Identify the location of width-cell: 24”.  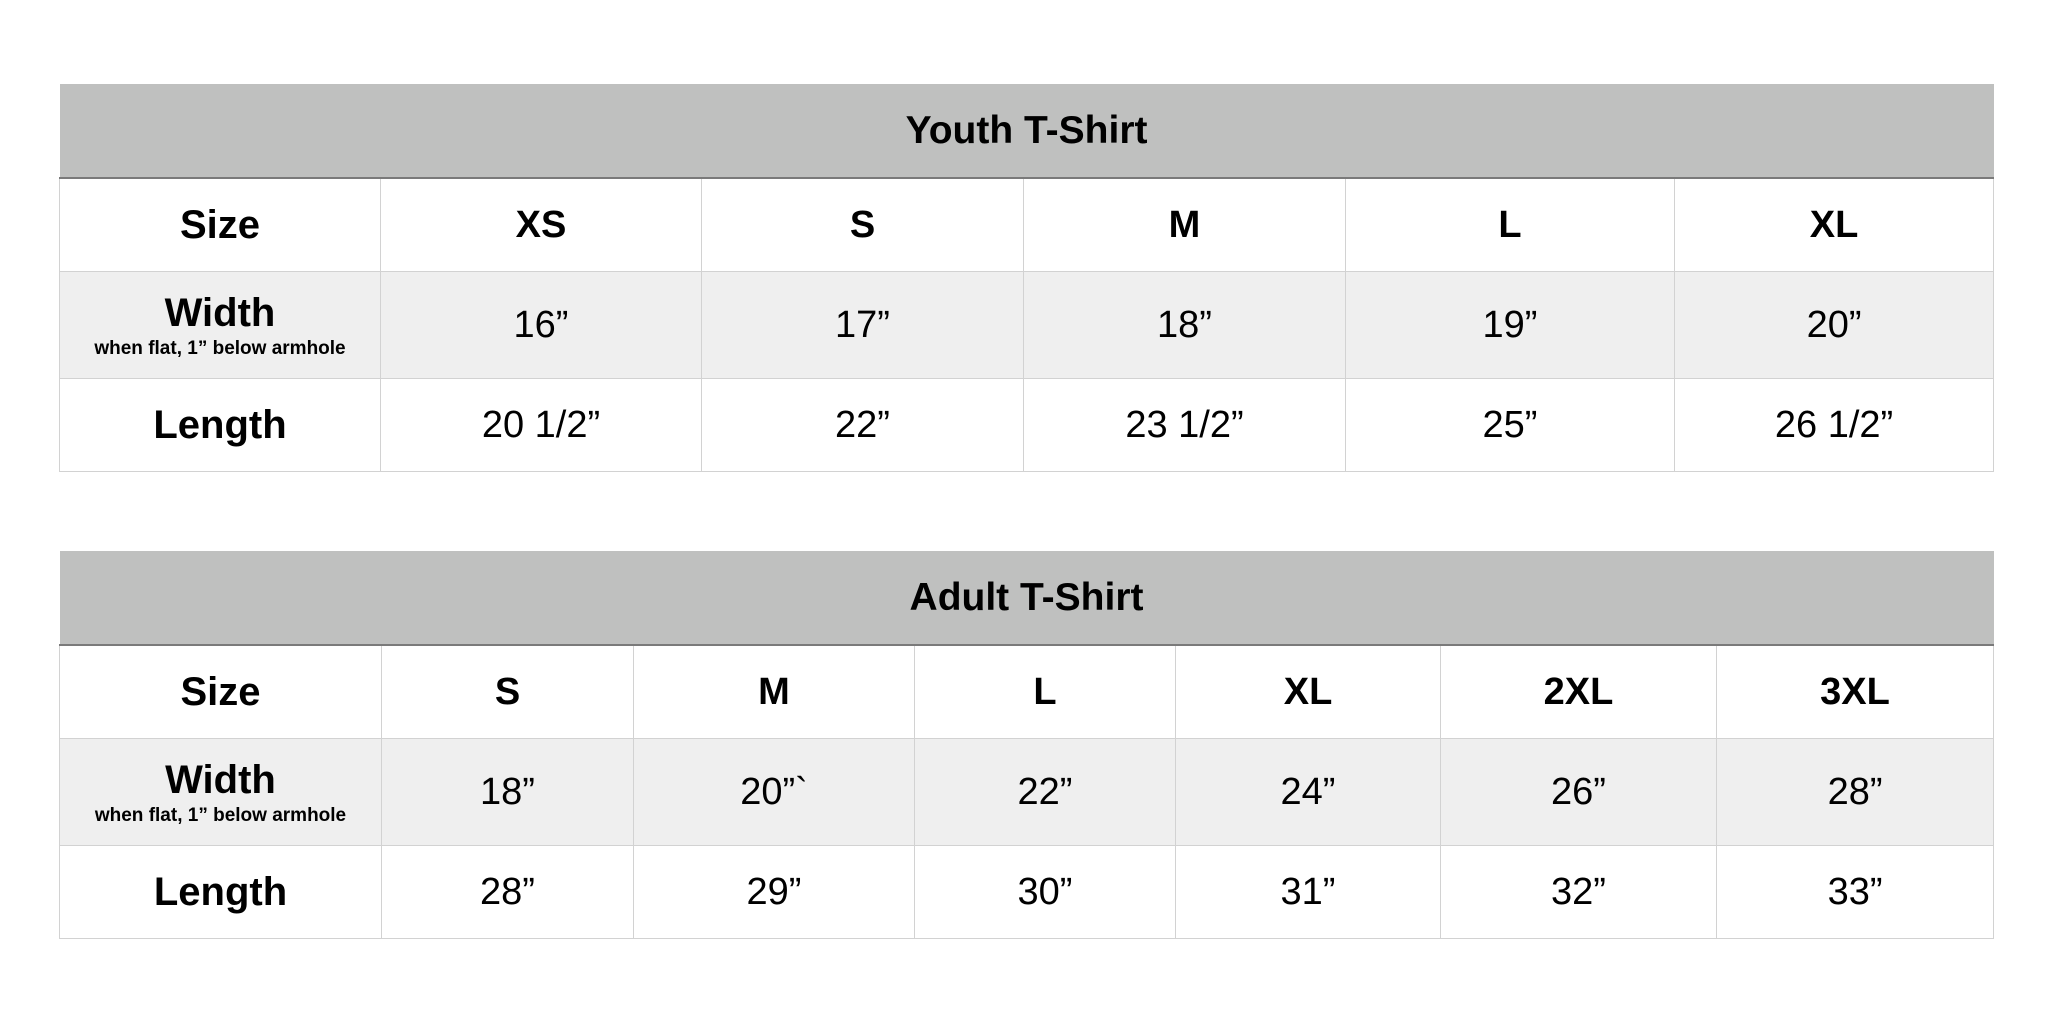
(1308, 792).